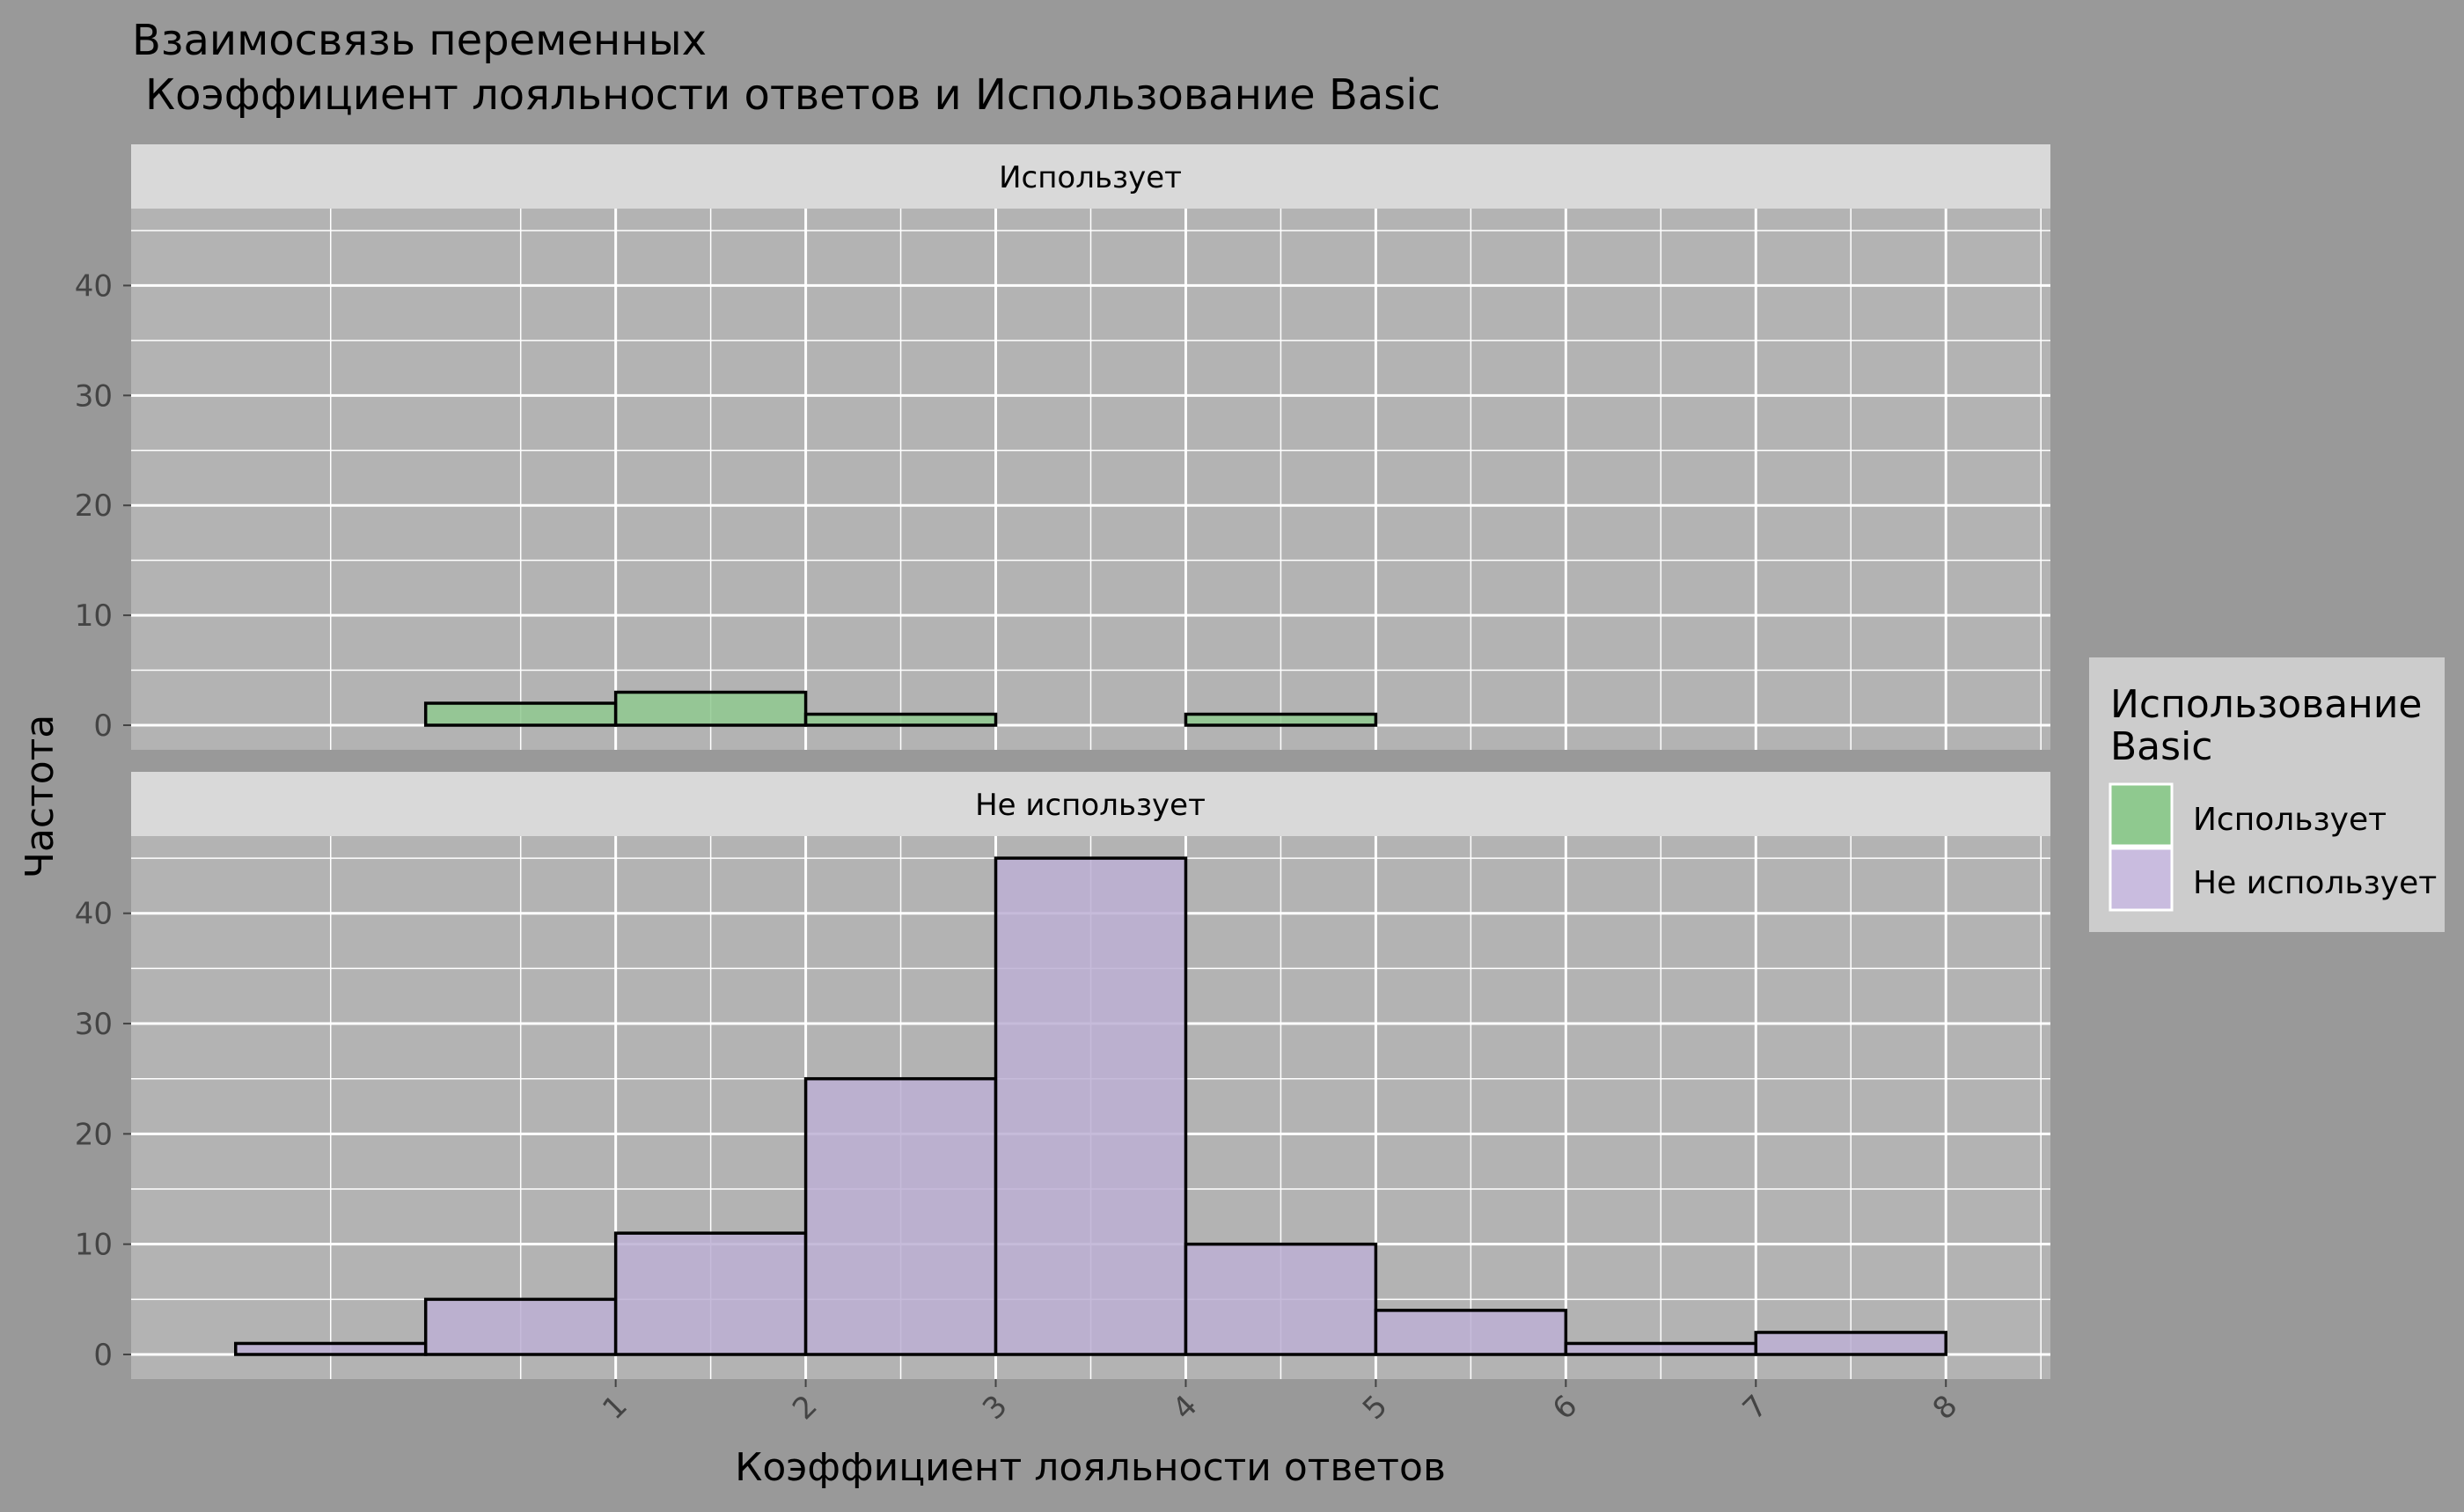 Image resolution: width=2464 pixels, height=1512 pixels. Describe the element at coordinates (40, 797) in the screenshot. I see `y-axis-title: Частота` at that location.